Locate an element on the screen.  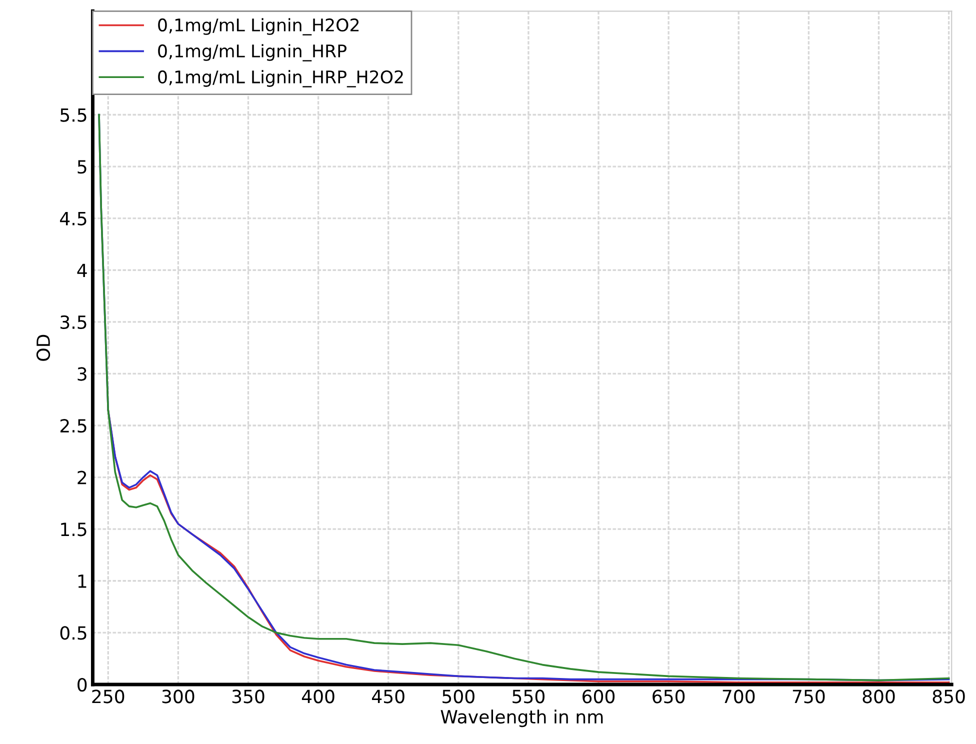
x-tick-label: 850 is located at coordinates (948, 697).